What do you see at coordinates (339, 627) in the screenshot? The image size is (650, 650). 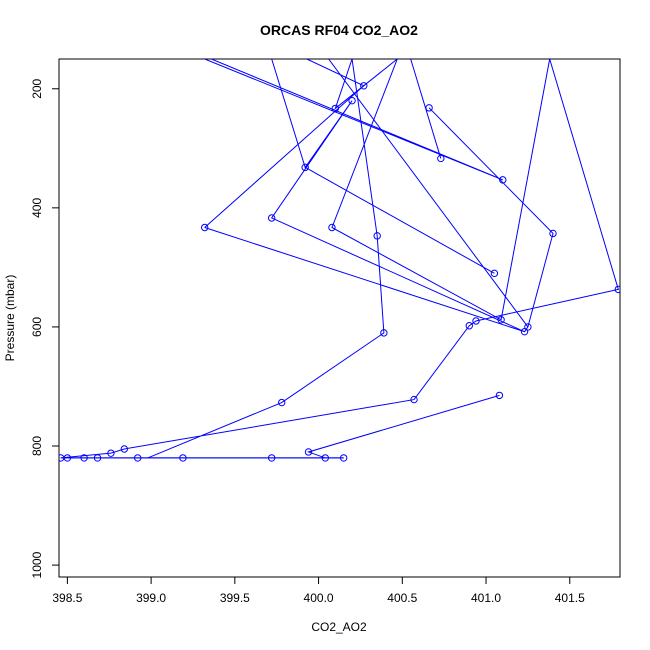 I see `x-axis-label: CO2_AO2` at bounding box center [339, 627].